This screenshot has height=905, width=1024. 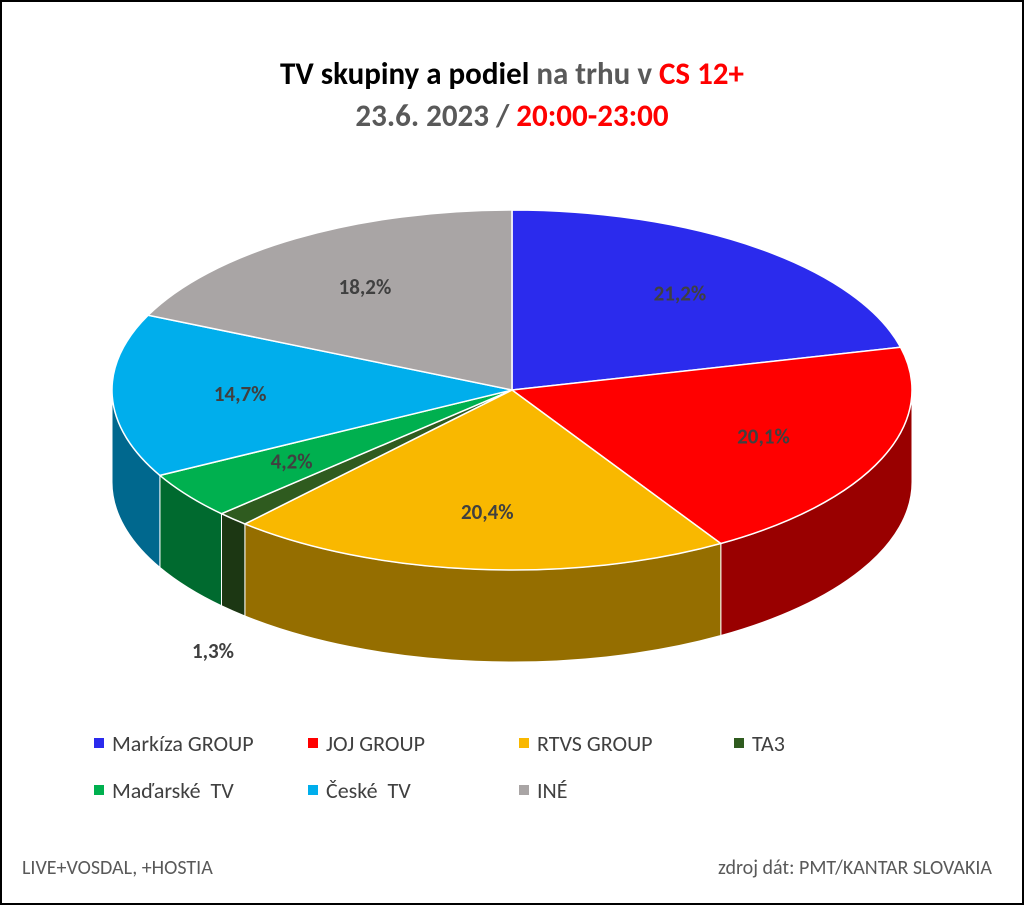 What do you see at coordinates (173, 790) in the screenshot?
I see `legend-label: Maďarské TV` at bounding box center [173, 790].